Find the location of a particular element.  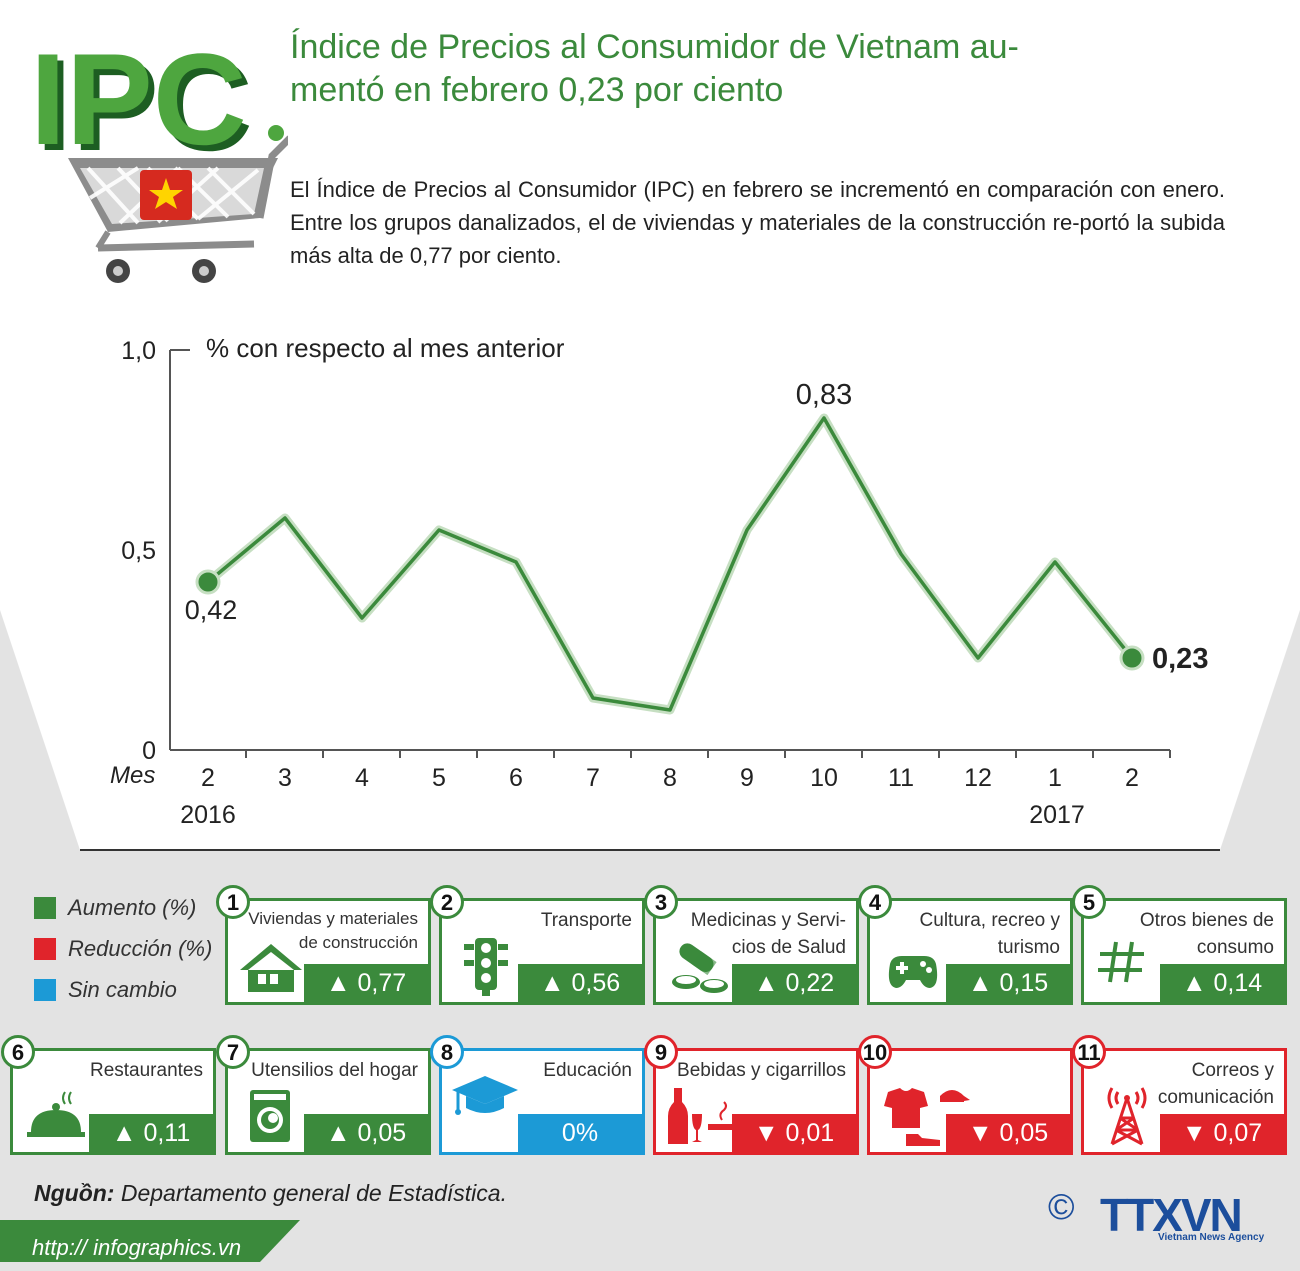

category-card-transport: 2 Transporte ▲ 0,56 is located at coordinates (537, 945).